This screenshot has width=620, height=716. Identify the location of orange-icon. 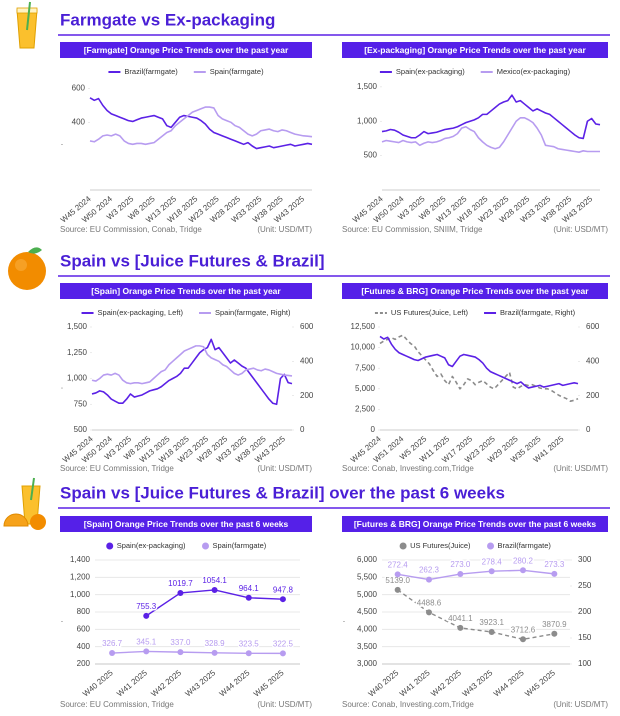
(27, 268).